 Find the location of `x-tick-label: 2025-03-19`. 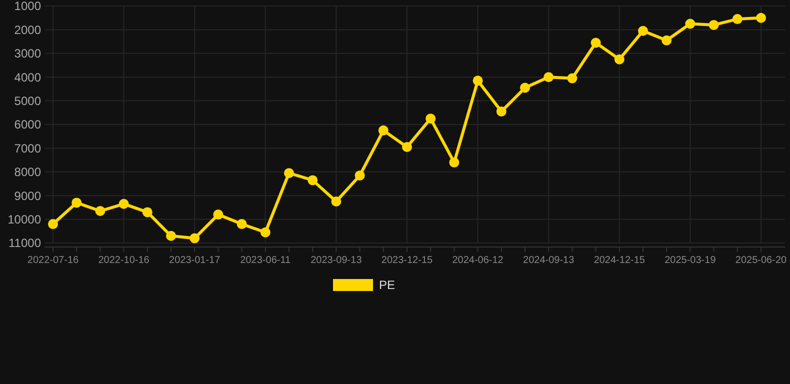

x-tick-label: 2025-03-19 is located at coordinates (690, 260).